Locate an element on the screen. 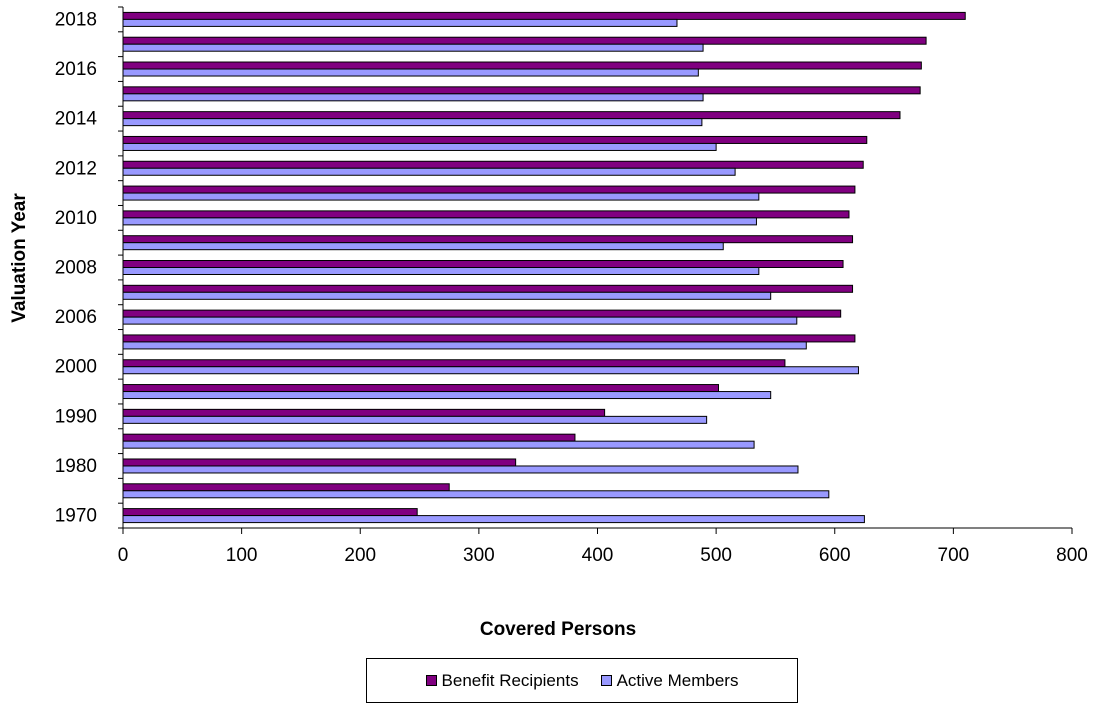 This screenshot has width=1099, height=708. y-axis-title: Valuation Year is located at coordinates (19, 258).